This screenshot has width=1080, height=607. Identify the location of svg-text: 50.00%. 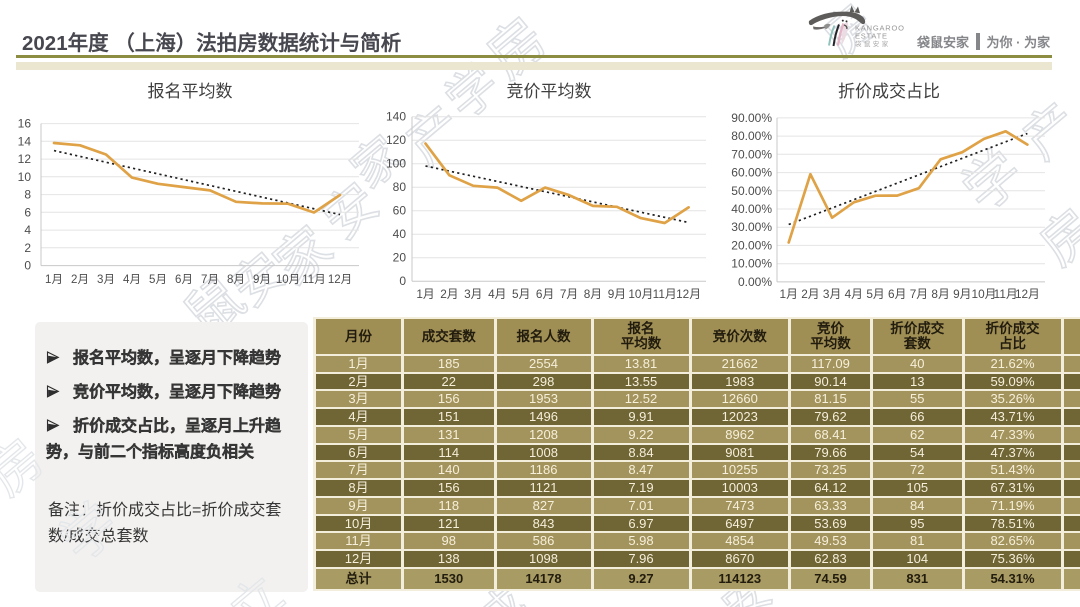
(751, 191).